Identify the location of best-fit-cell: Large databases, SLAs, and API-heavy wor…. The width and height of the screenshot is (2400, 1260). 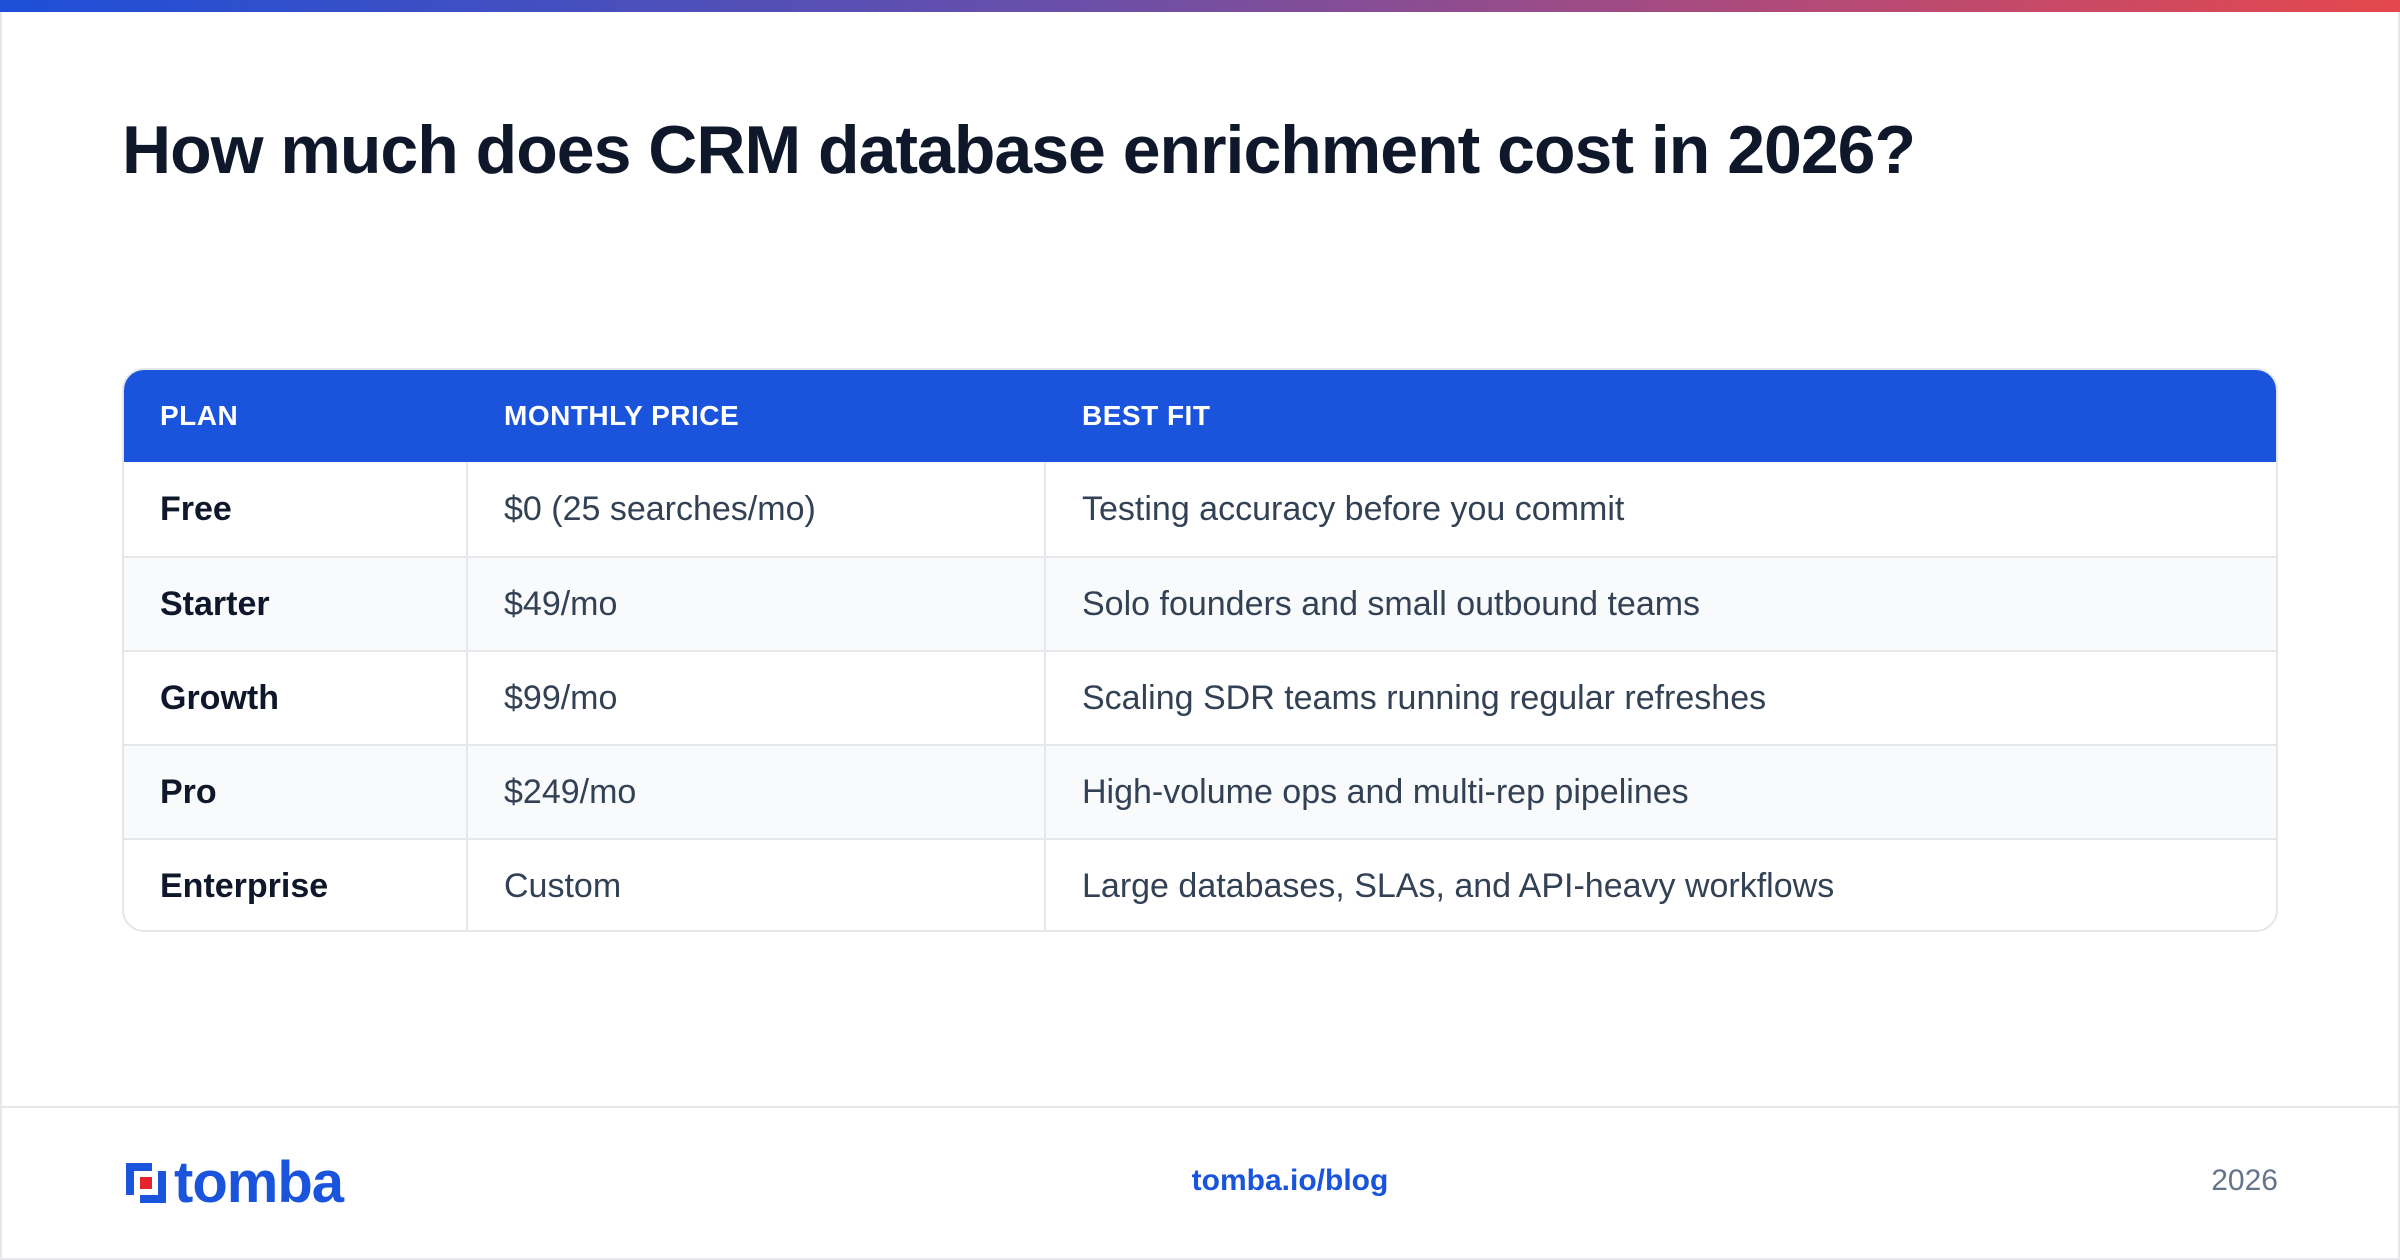
(1458, 885).